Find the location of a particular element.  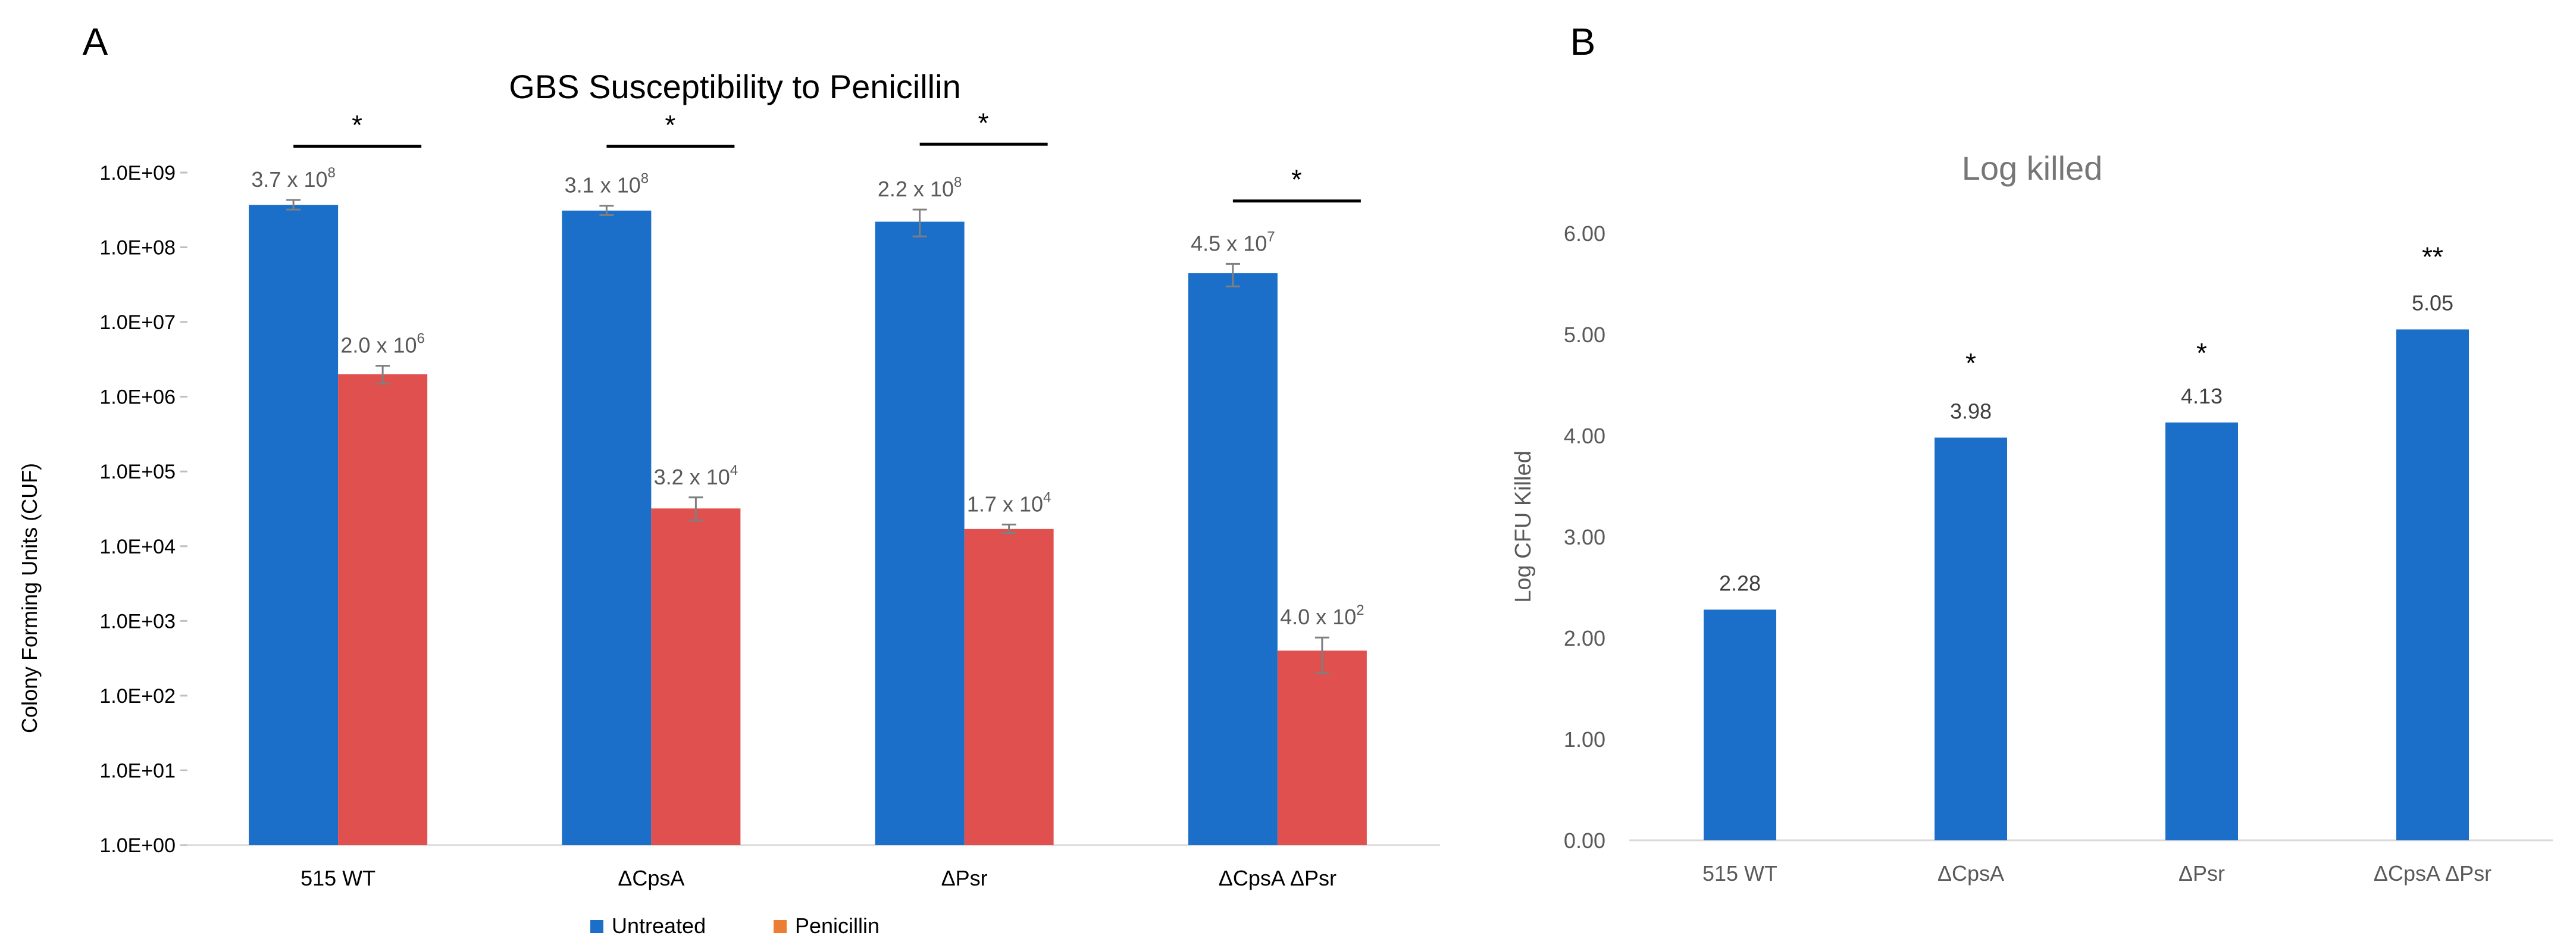

chart-b-category-label: ΔCpsA is located at coordinates (1971, 873).